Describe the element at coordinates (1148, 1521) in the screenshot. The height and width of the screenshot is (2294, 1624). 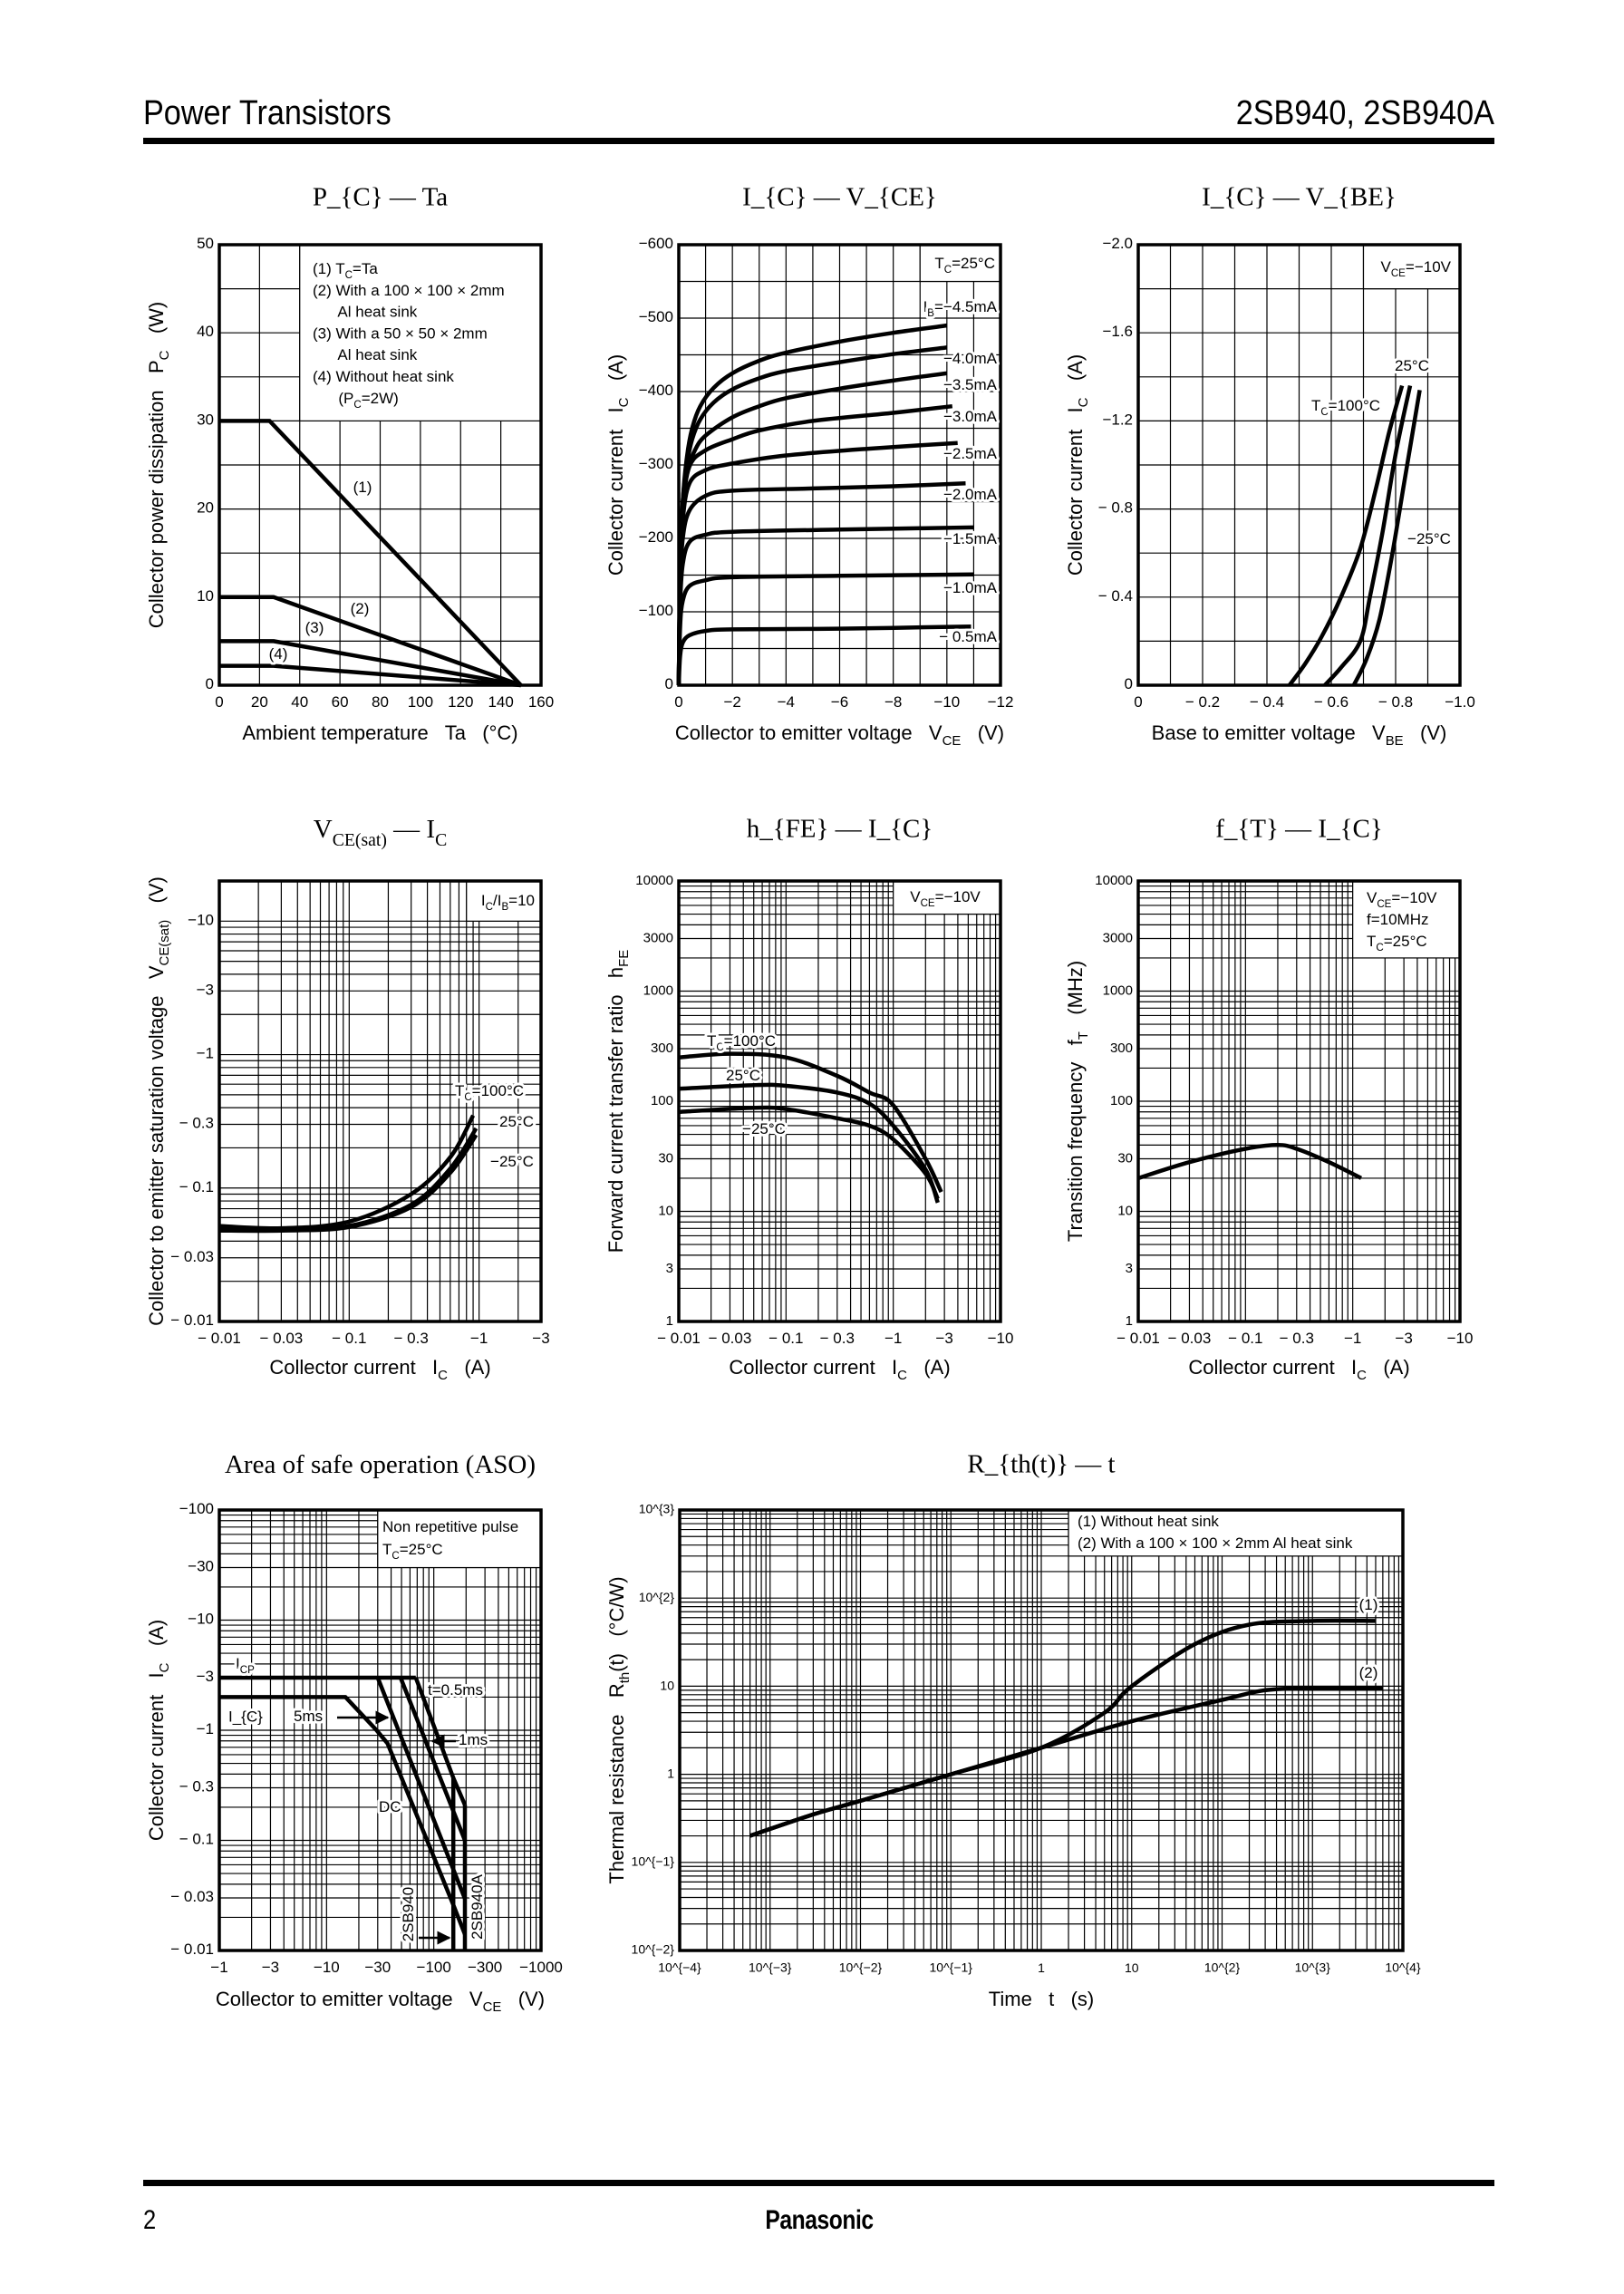
I see `legend-text: (1) Without heat sink` at that location.